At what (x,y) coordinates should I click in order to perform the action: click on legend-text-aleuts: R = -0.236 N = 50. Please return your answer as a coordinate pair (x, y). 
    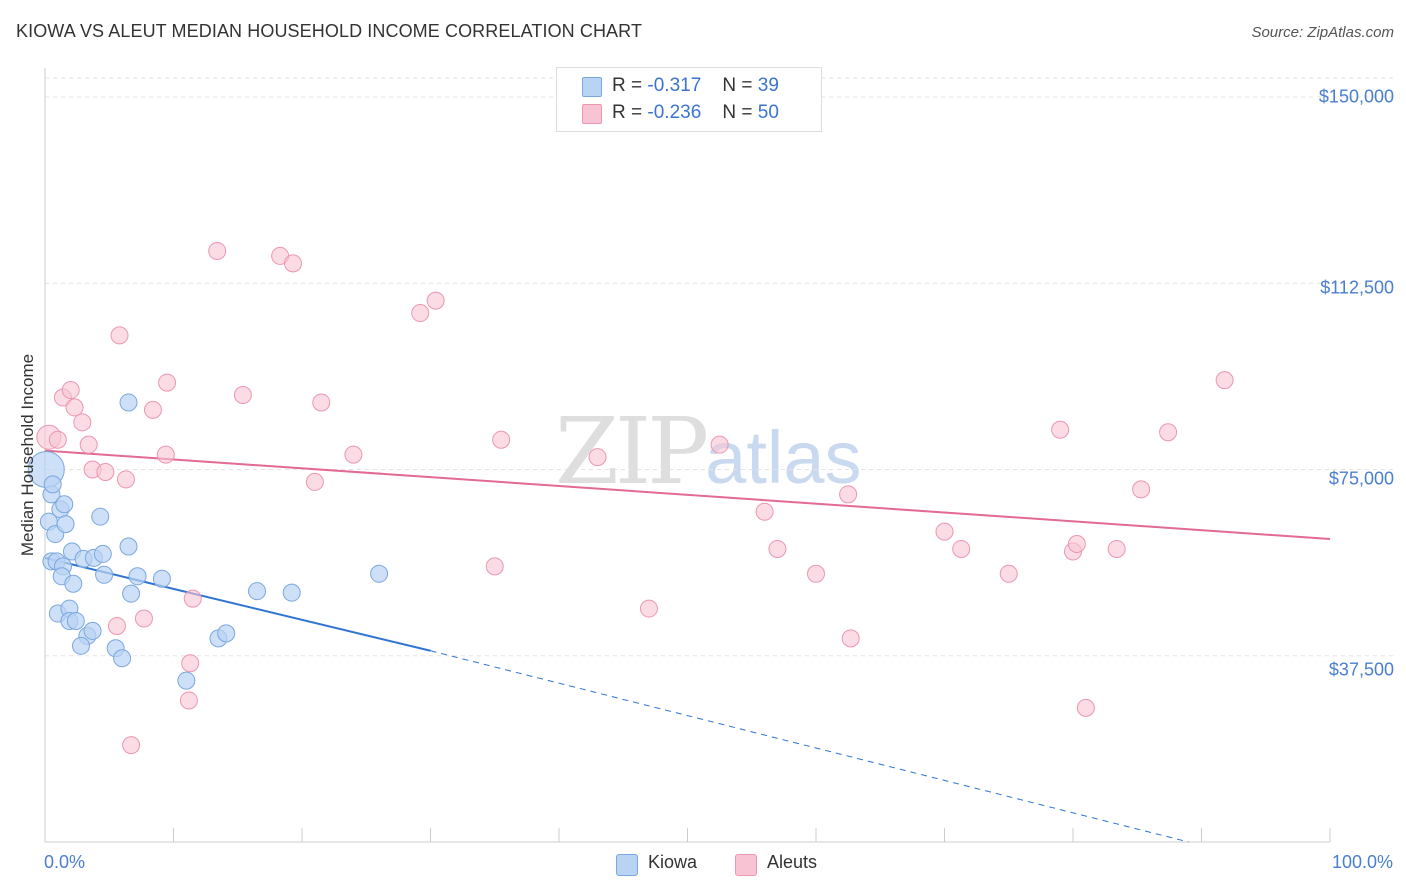
    Looking at the image, I should click on (695, 113).